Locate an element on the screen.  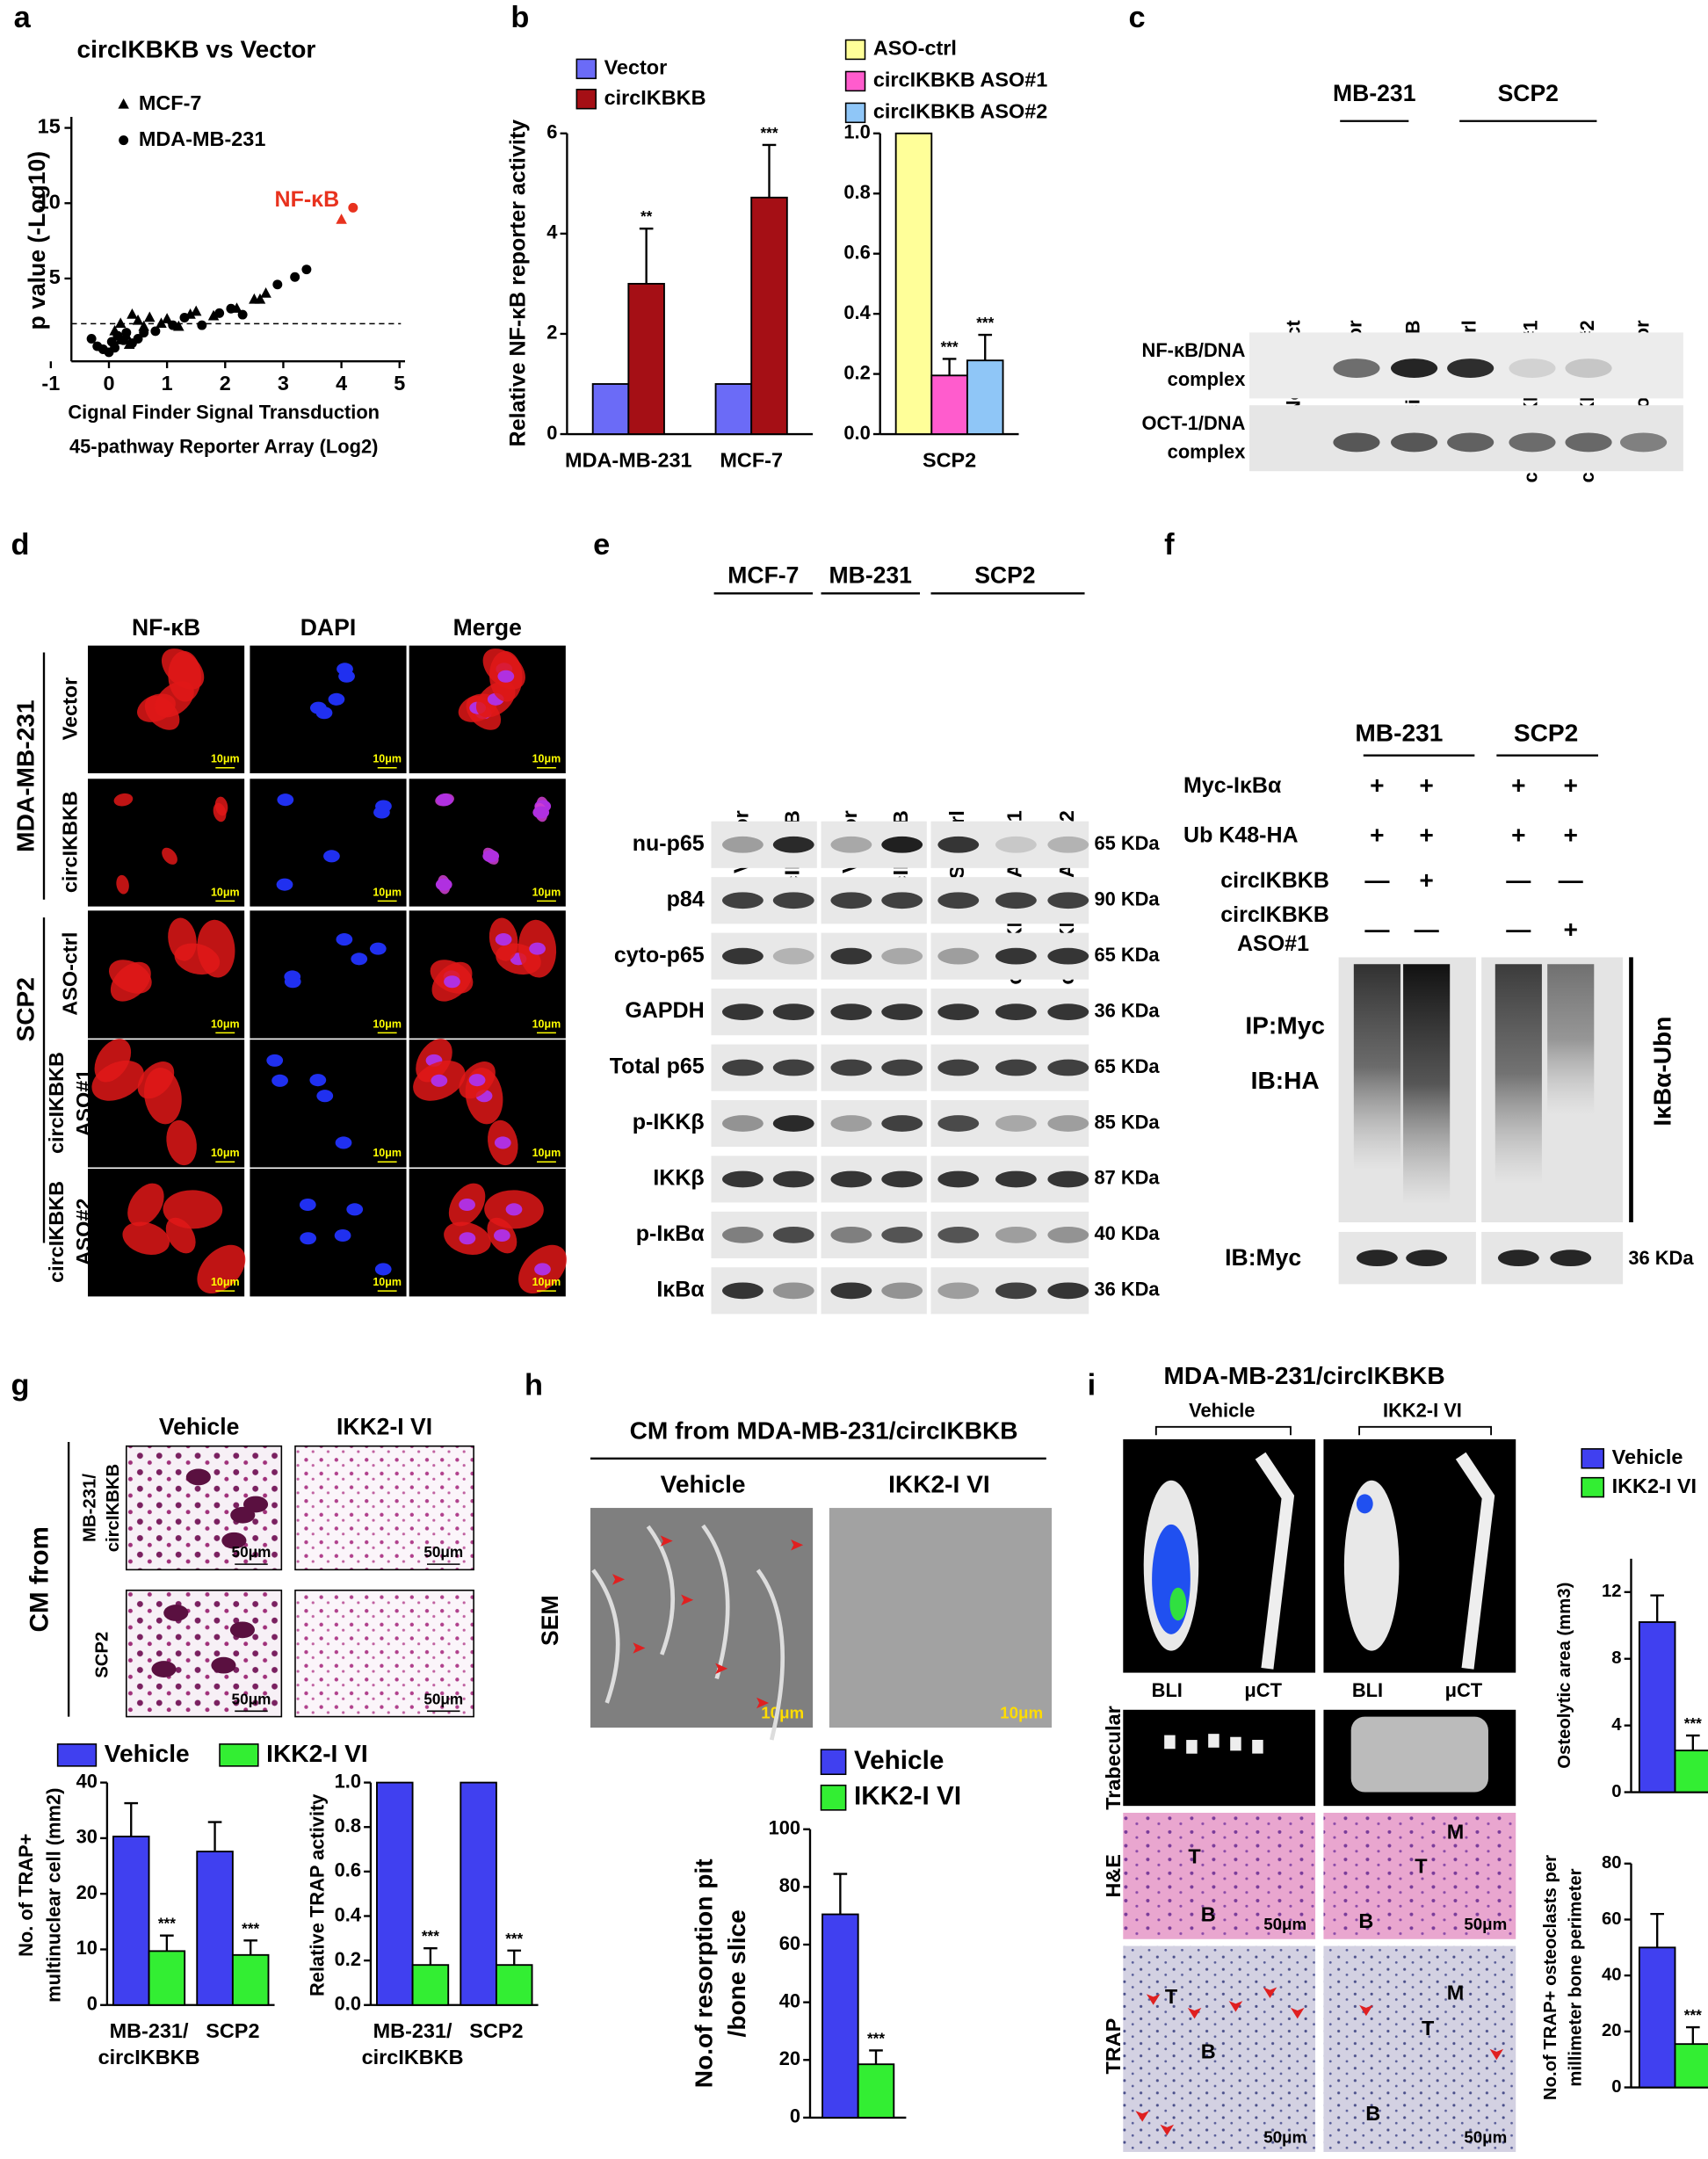
scale-bar-label: 50μm is located at coordinates (443, 1699).